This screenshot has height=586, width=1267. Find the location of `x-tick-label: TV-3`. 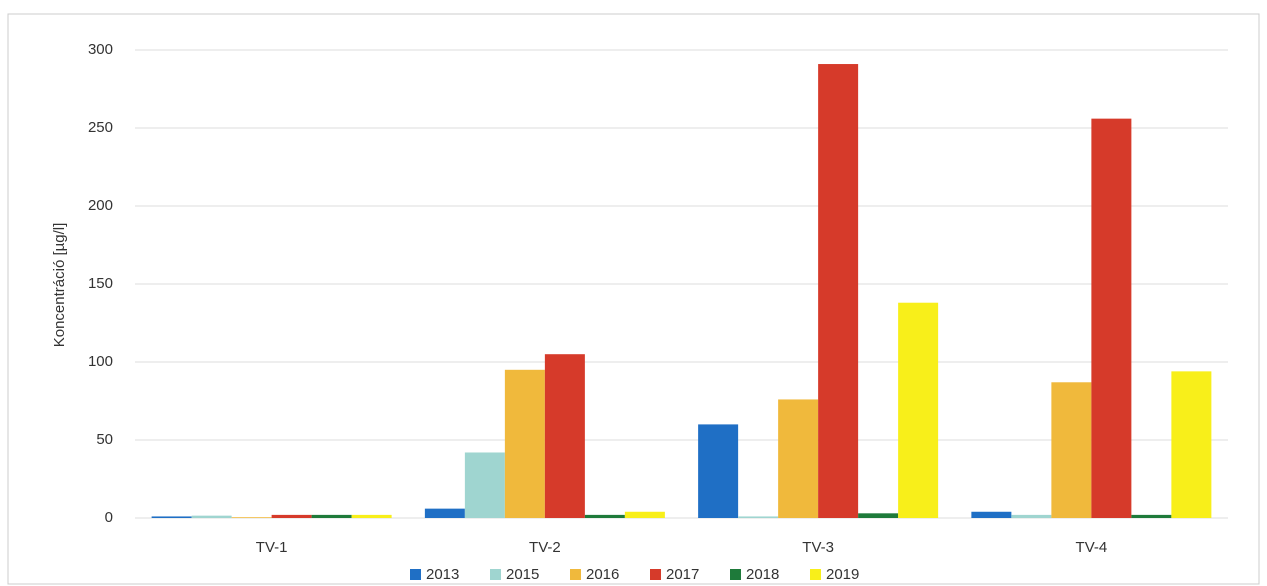

x-tick-label: TV-3 is located at coordinates (818, 547).